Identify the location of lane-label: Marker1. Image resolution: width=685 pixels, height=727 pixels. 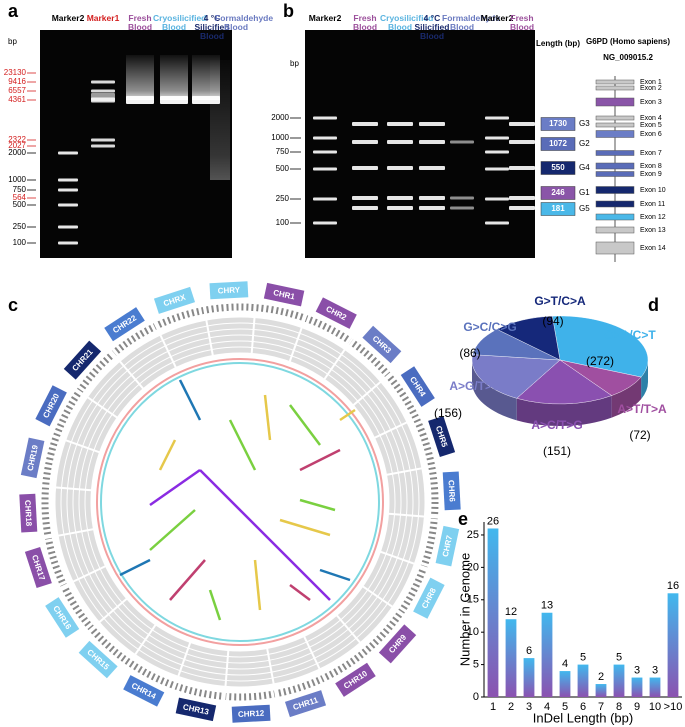
(103, 18).